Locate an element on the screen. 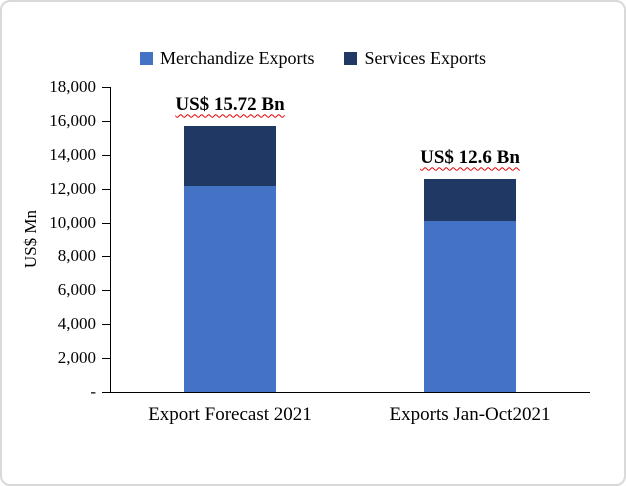 The width and height of the screenshot is (626, 486). bar-total-label: US$ 15.72 Bn is located at coordinates (230, 104).